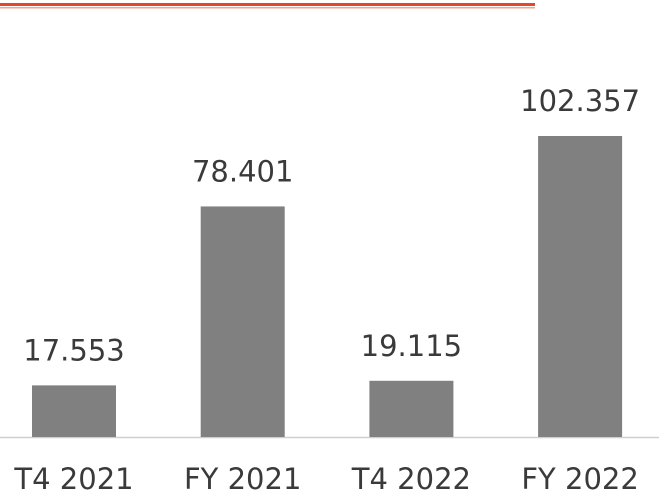  Describe the element at coordinates (73, 350) in the screenshot. I see `value-label: 17.553` at that location.